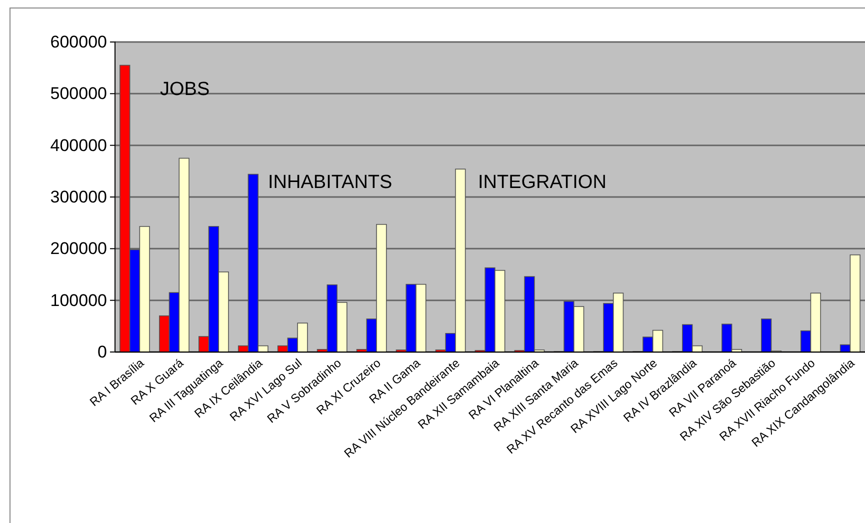  I want to click on y-tick-label: 400000, so click(78, 145).